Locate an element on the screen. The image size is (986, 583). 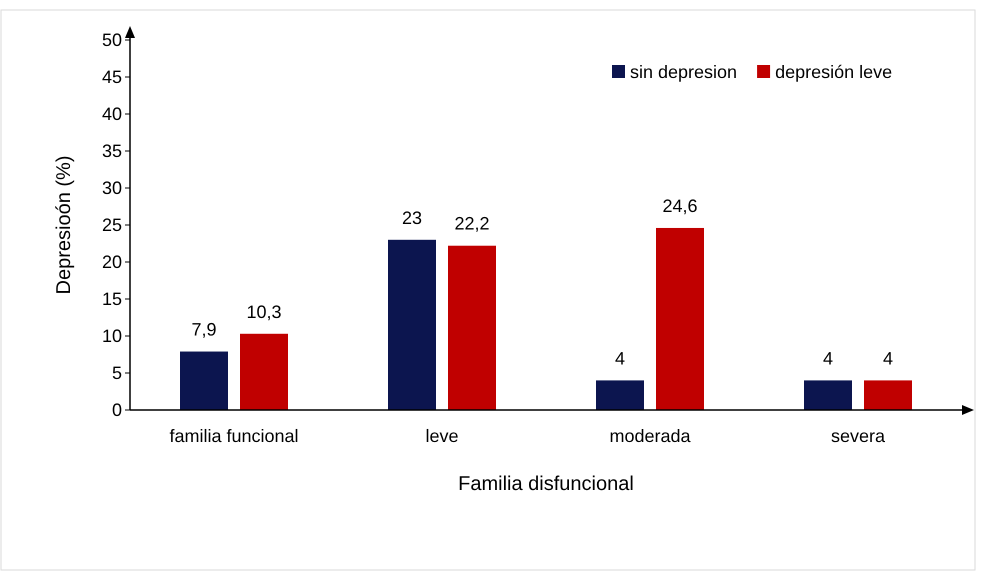
y-tick-label: 20 is located at coordinates (112, 262).